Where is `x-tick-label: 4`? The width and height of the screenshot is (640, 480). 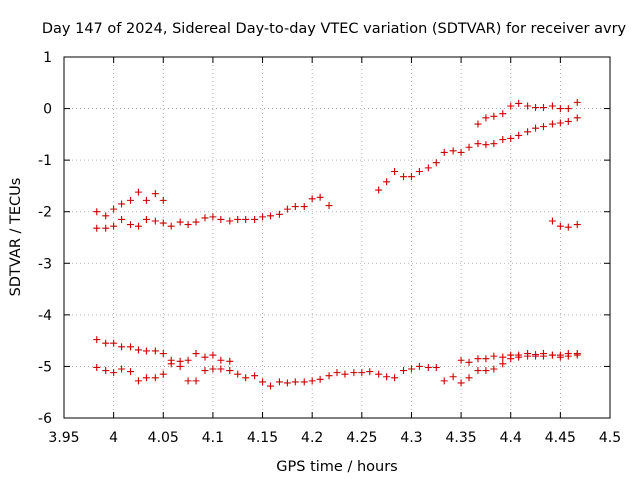
x-tick-label: 4 is located at coordinates (113, 438).